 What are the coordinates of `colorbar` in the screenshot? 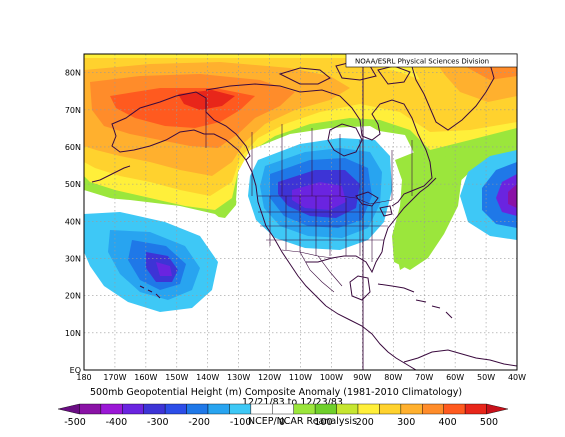 It's located at (283, 409).